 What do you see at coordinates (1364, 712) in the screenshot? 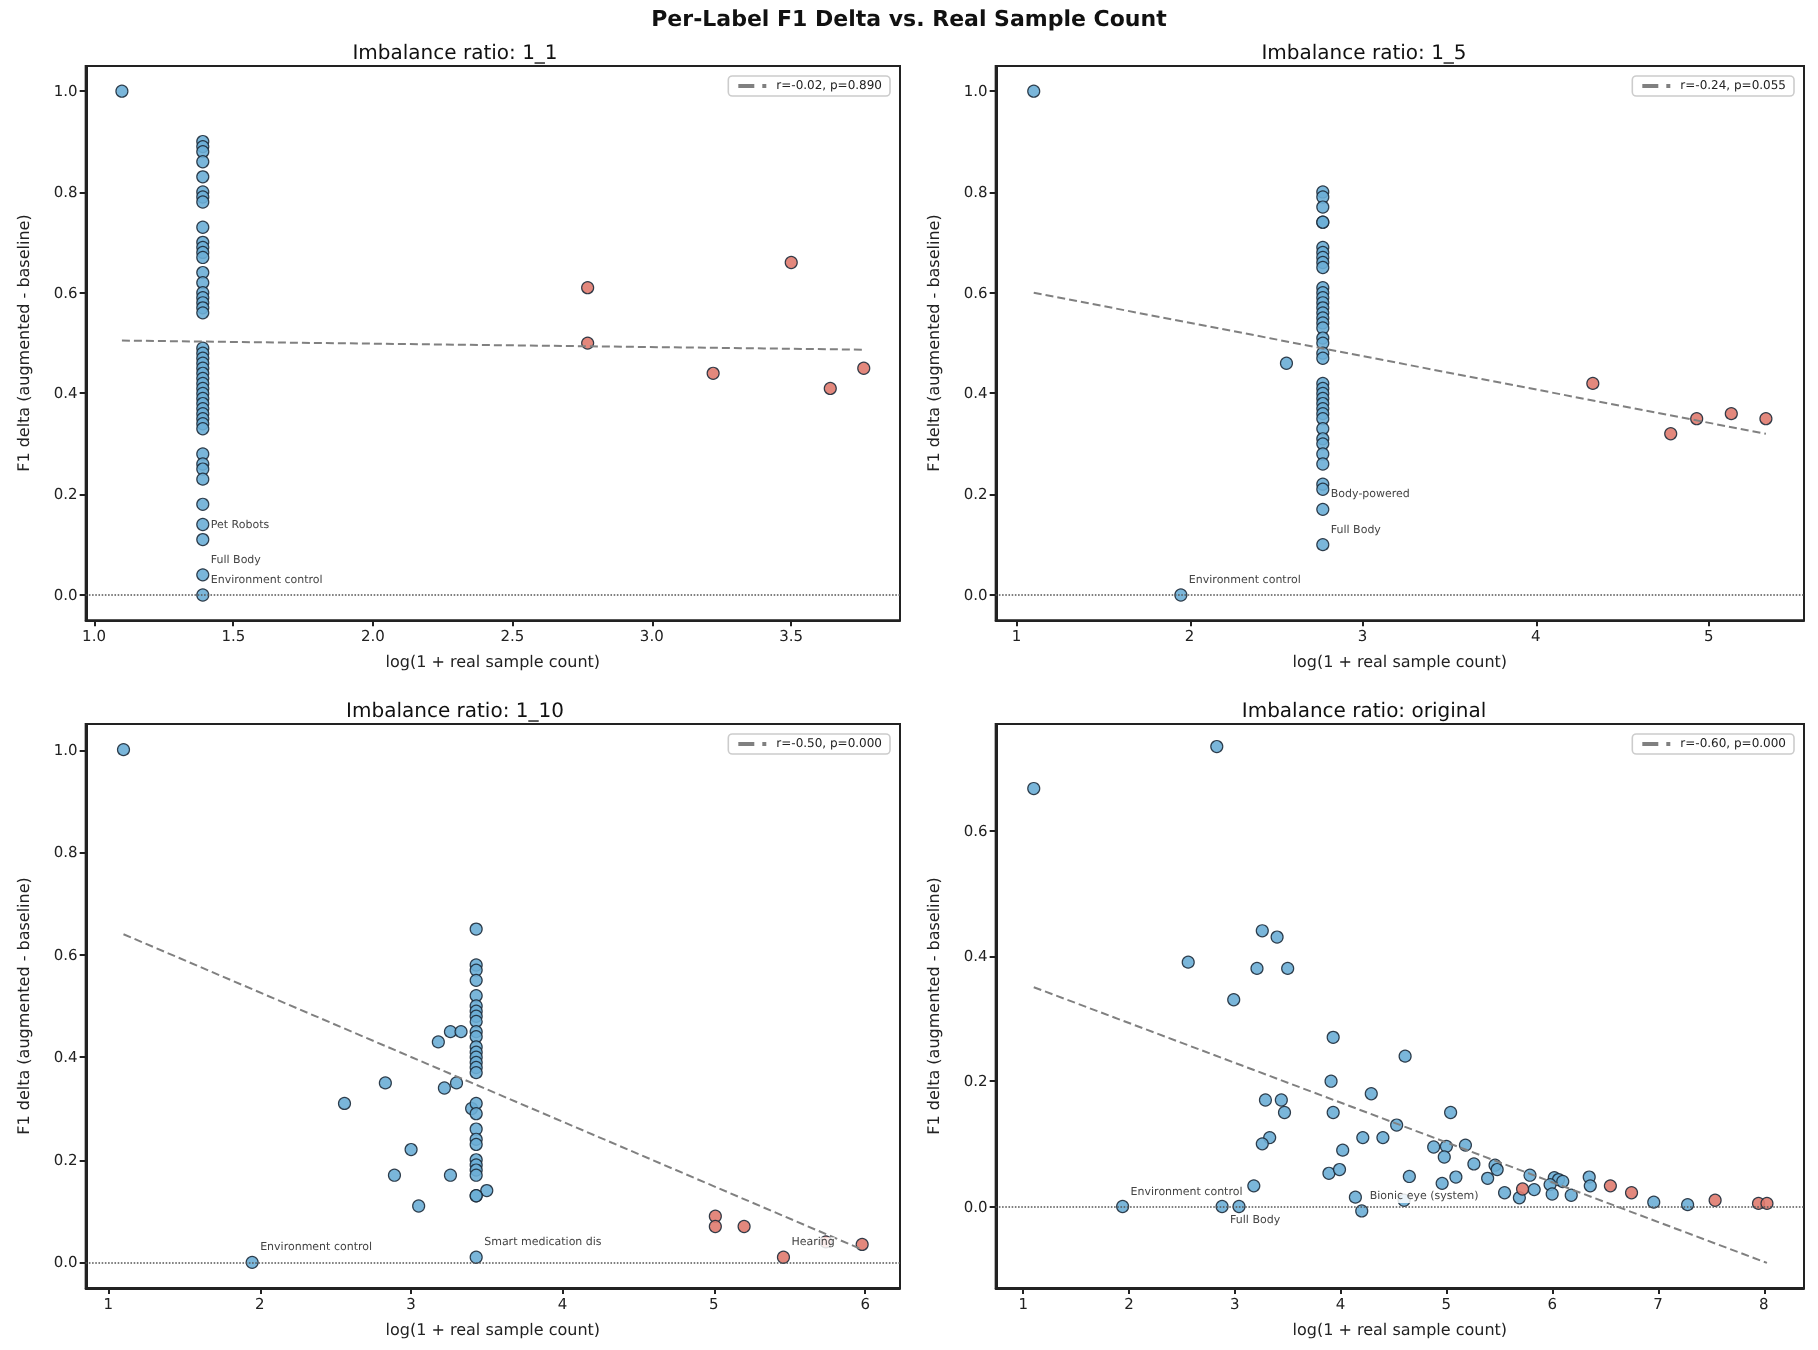
I see `chart-subtitle: Imbalance ratio: original` at bounding box center [1364, 712].